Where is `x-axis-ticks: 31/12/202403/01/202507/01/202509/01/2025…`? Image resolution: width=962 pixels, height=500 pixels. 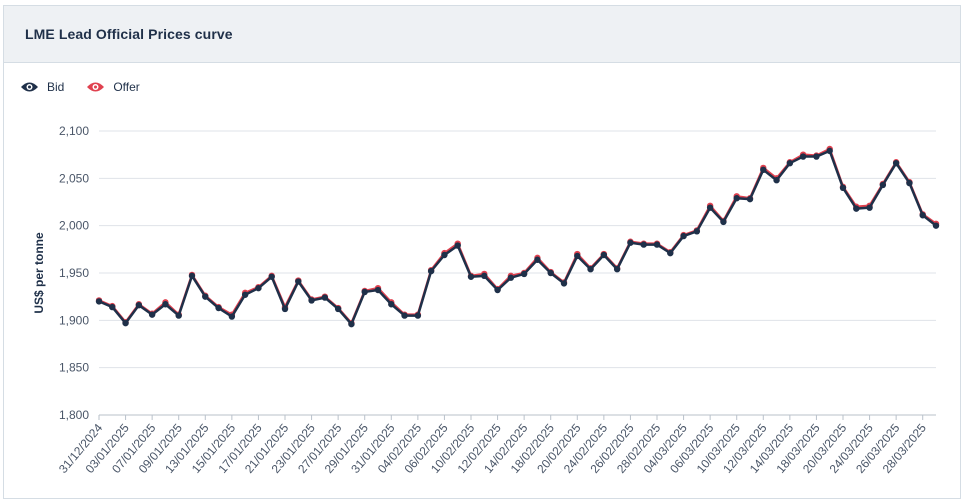
x-axis-ticks: 31/12/202403/01/202507/01/202509/01/2025… is located at coordinates (492, 445).